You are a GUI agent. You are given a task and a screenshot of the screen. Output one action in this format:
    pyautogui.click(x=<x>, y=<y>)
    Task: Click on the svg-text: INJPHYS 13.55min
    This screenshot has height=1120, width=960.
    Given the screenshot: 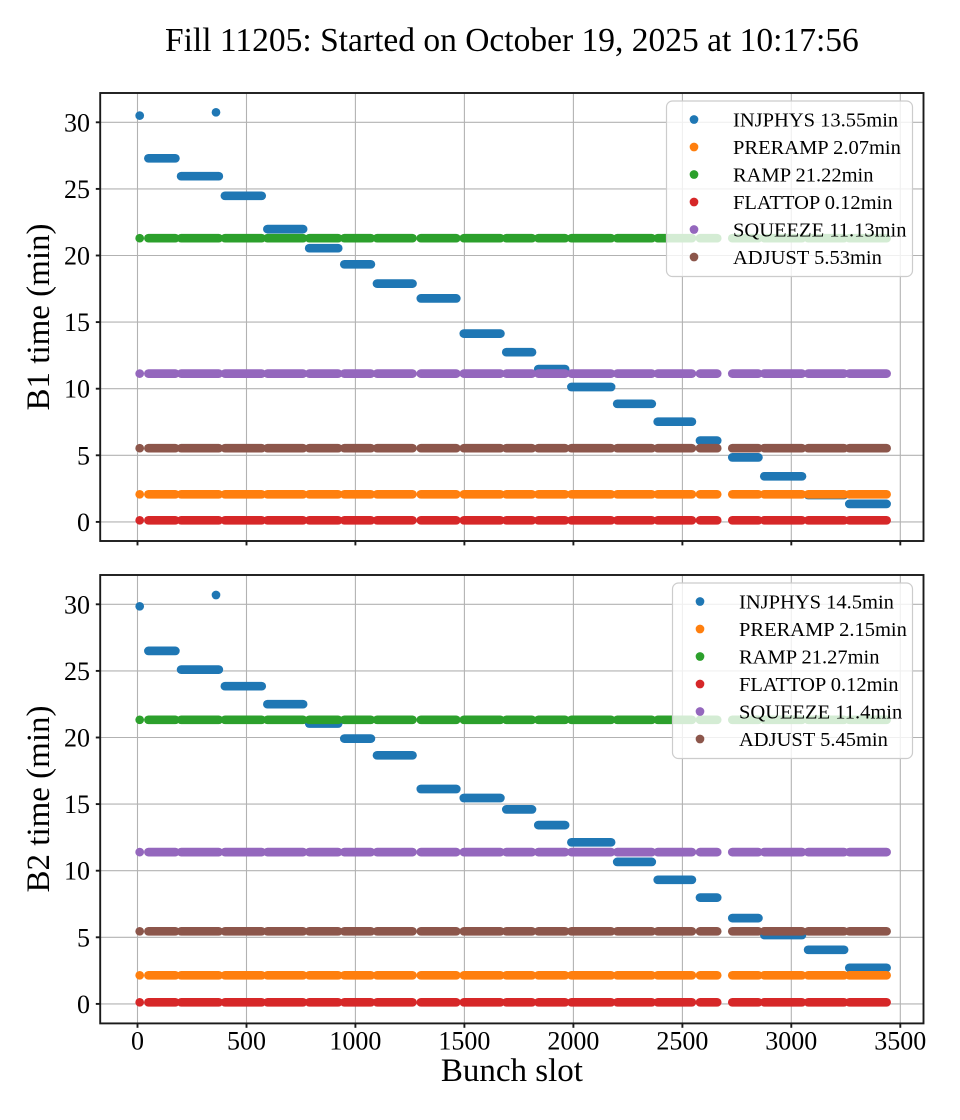 What is the action you would take?
    pyautogui.click(x=815, y=121)
    